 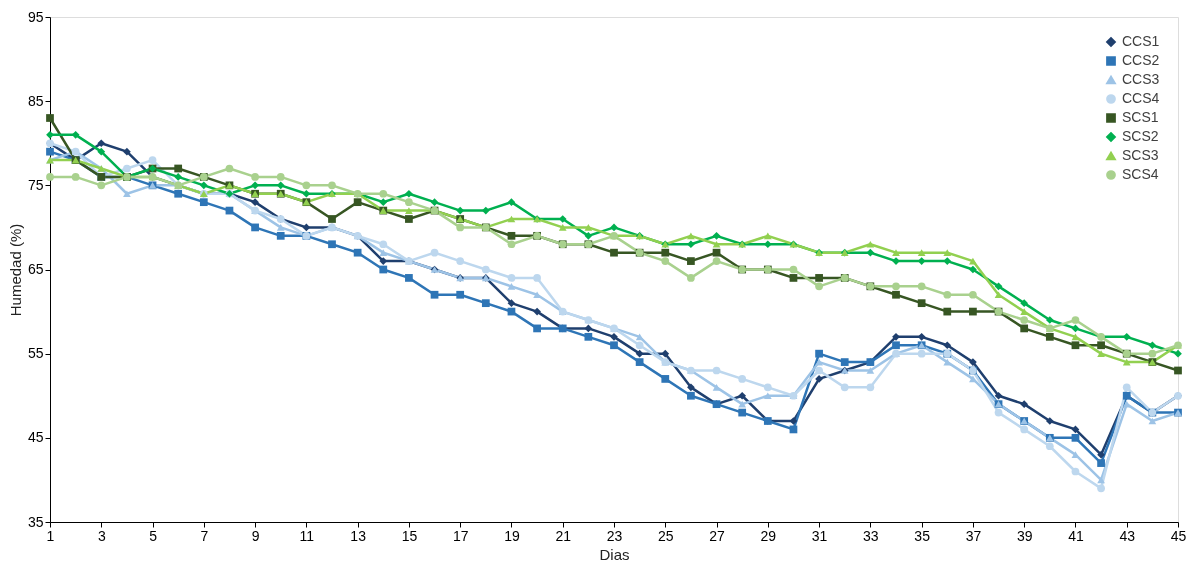 I want to click on x-tick-label: 31, so click(x=819, y=535).